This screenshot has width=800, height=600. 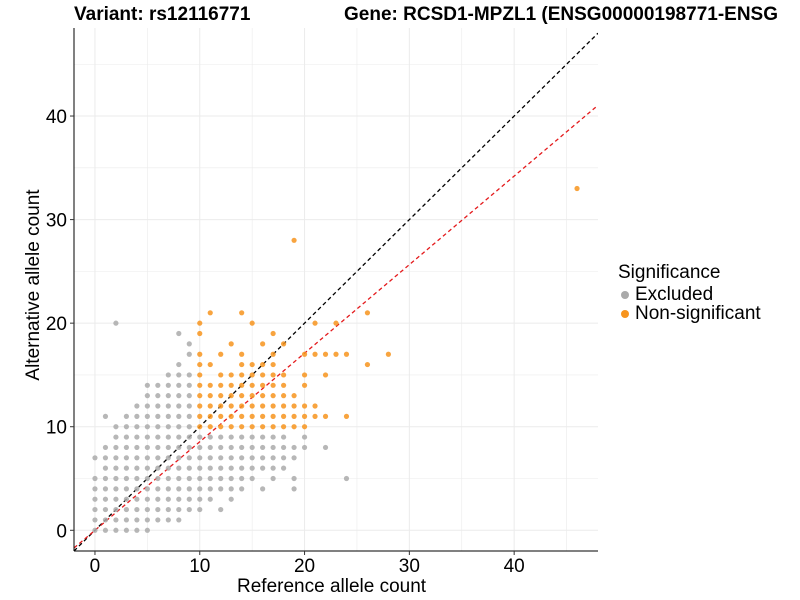 What do you see at coordinates (33, 285) in the screenshot?
I see `y-axis-title: Alternative allele count` at bounding box center [33, 285].